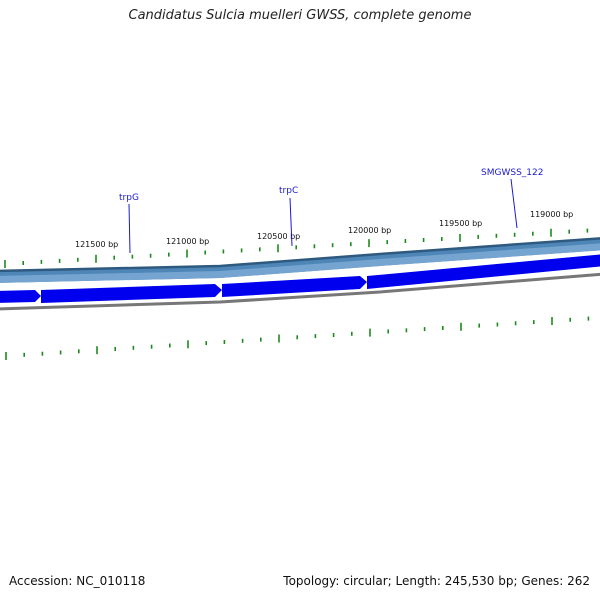 Image resolution: width=600 pixels, height=600 pixels. What do you see at coordinates (297, 338) in the screenshot?
I see `inner-tick-track` at bounding box center [297, 338].